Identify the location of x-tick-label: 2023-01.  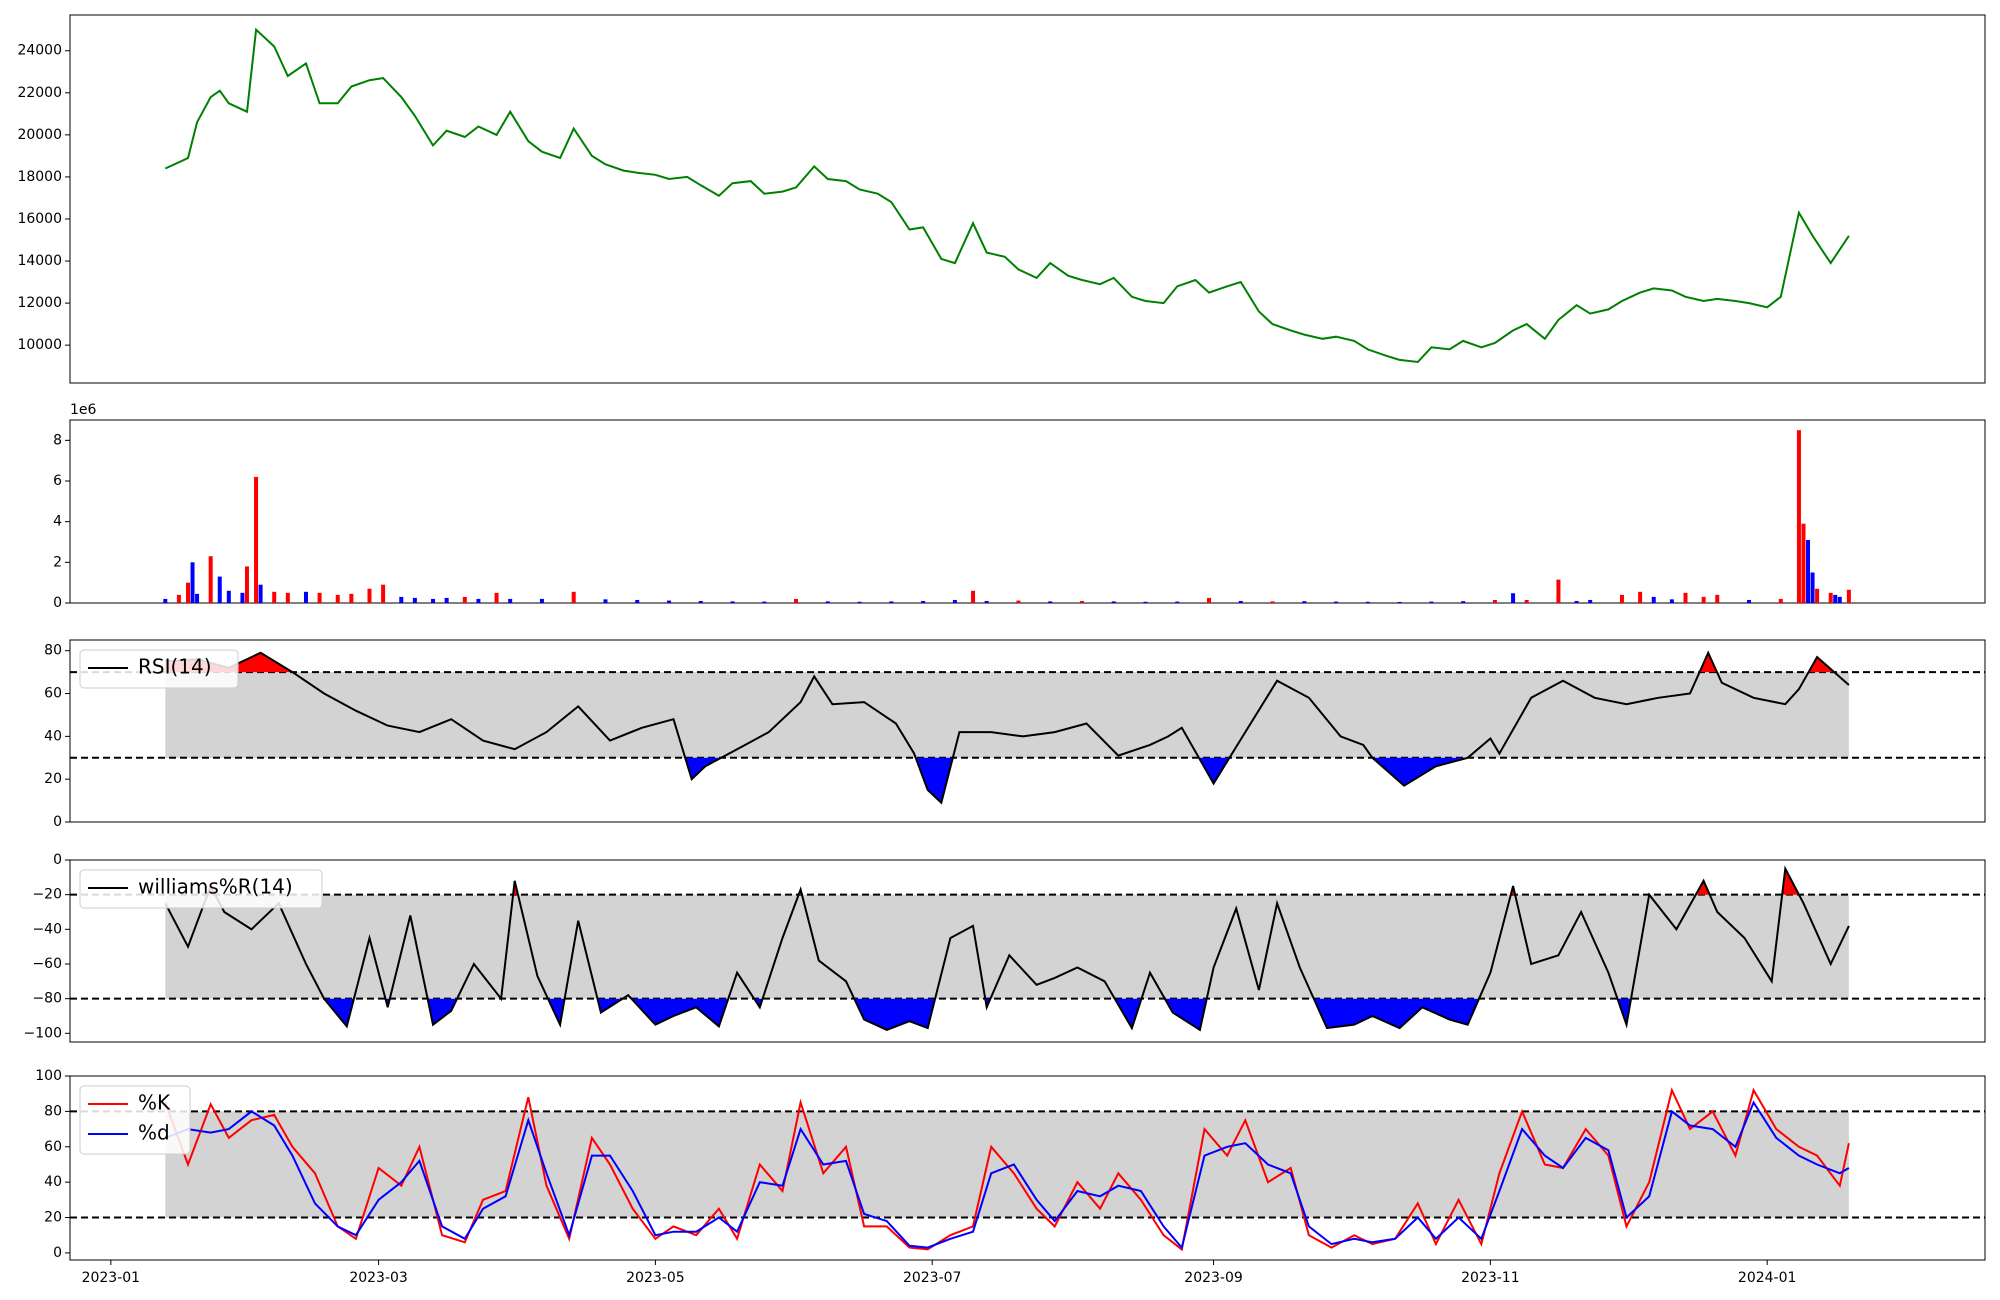
(111, 1278).